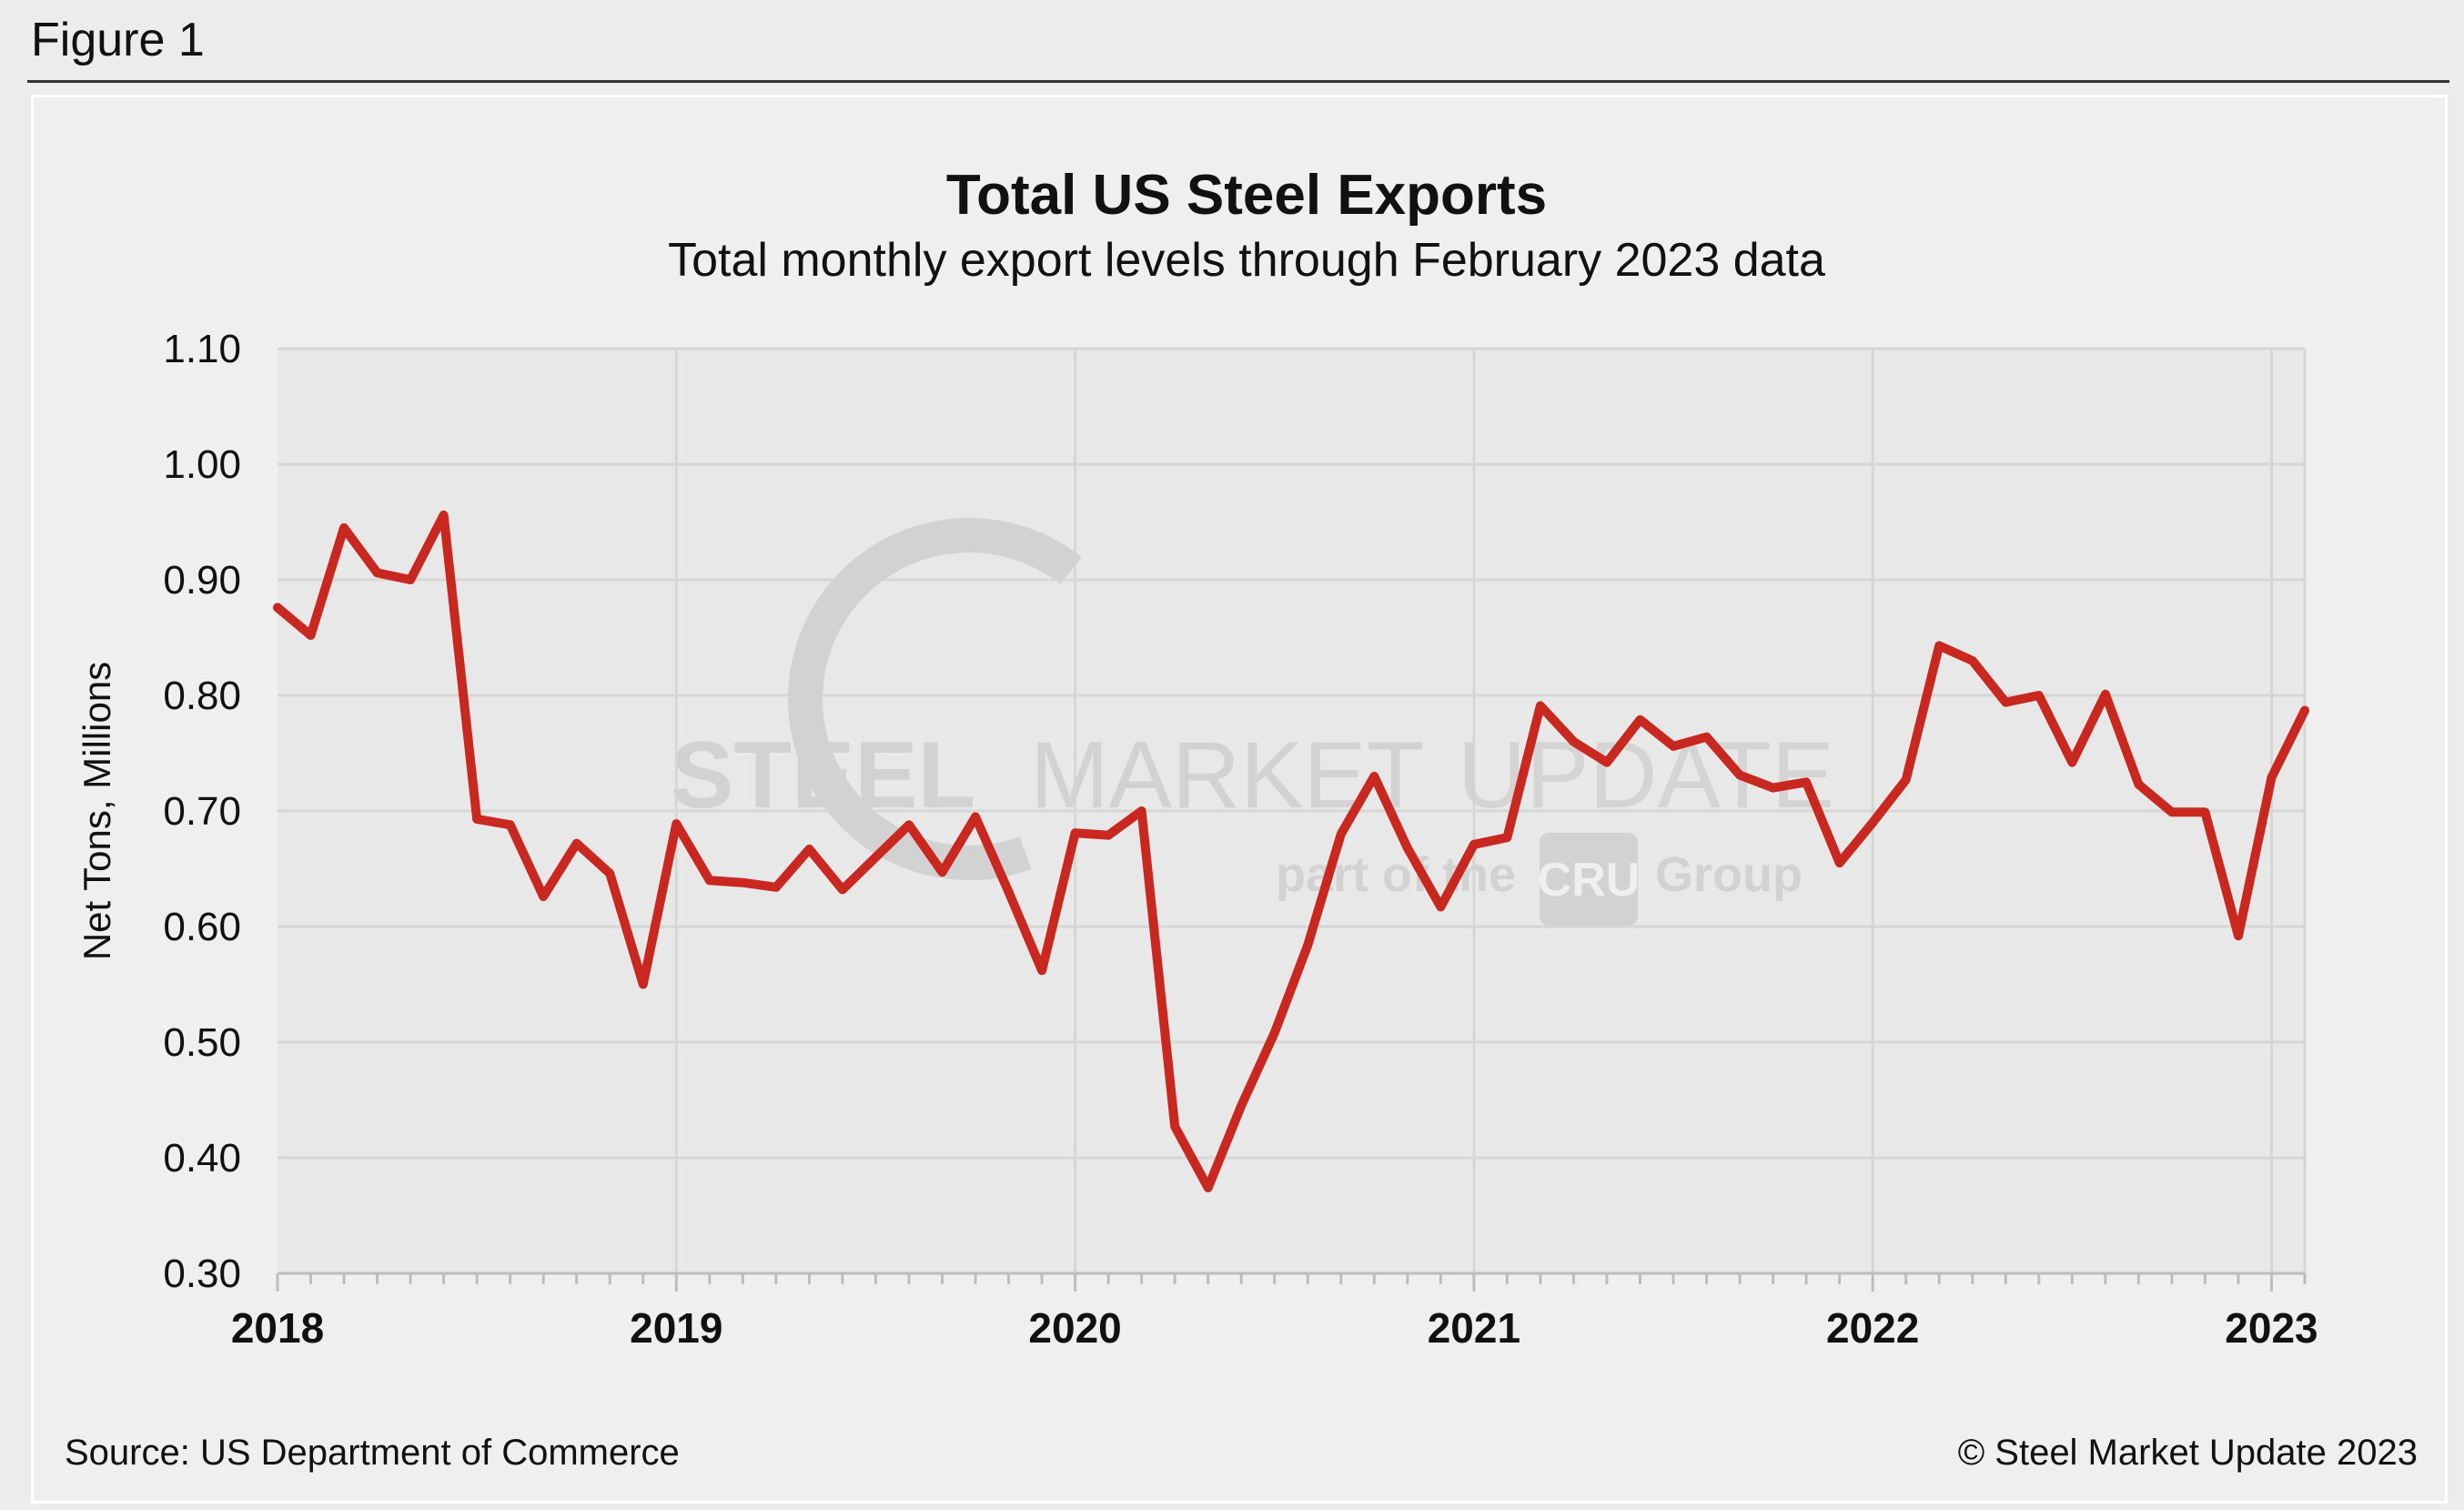 This screenshot has height=1510, width=2464. Describe the element at coordinates (935, 698) in the screenshot. I see `watermark-swoosh-icon` at that location.